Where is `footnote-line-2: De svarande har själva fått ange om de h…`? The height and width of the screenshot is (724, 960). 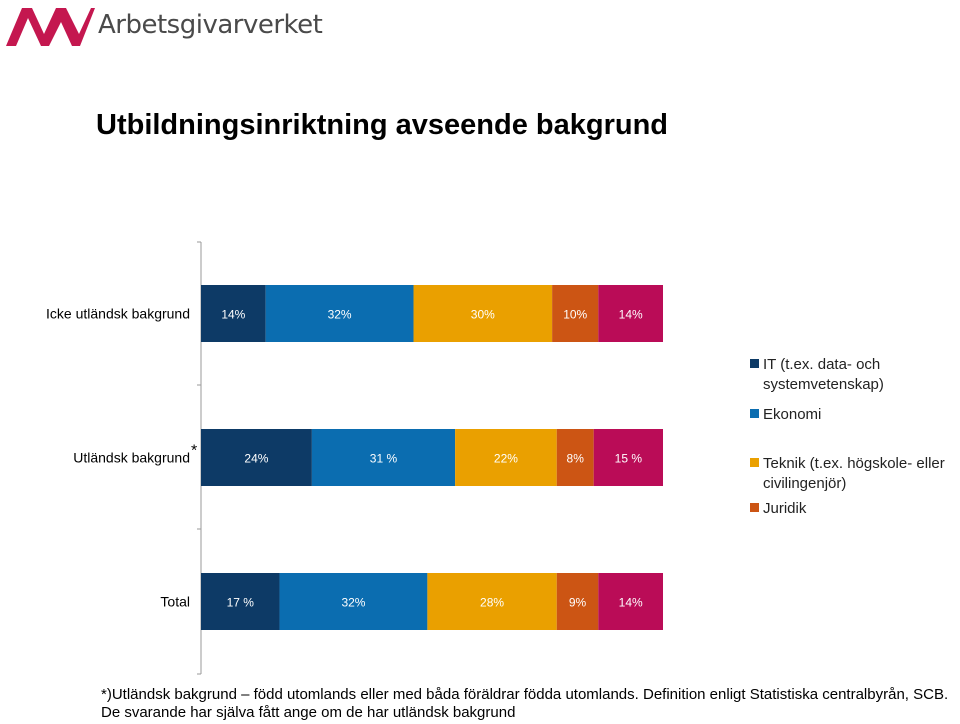
footnote-line-2: De svarande har själva fått ange om de h… is located at coordinates (308, 712).